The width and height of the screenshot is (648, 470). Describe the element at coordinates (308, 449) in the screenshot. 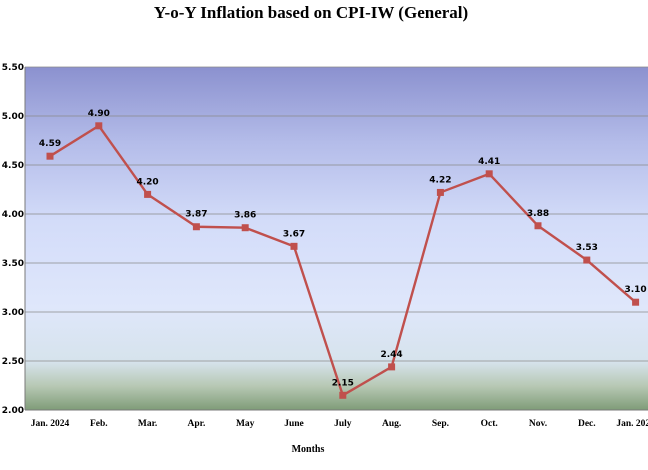

I see `x-axis-label: Months` at that location.